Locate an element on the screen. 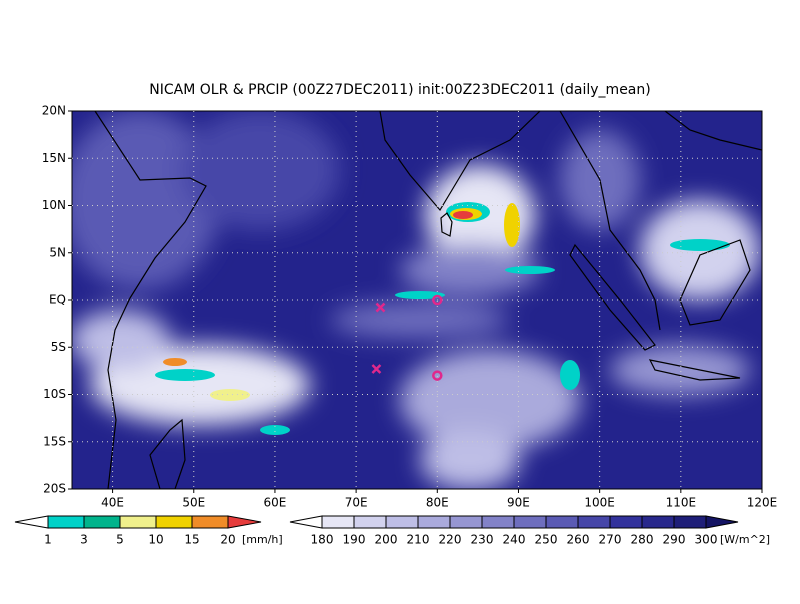  colorbar-label: 190 is located at coordinates (354, 540).